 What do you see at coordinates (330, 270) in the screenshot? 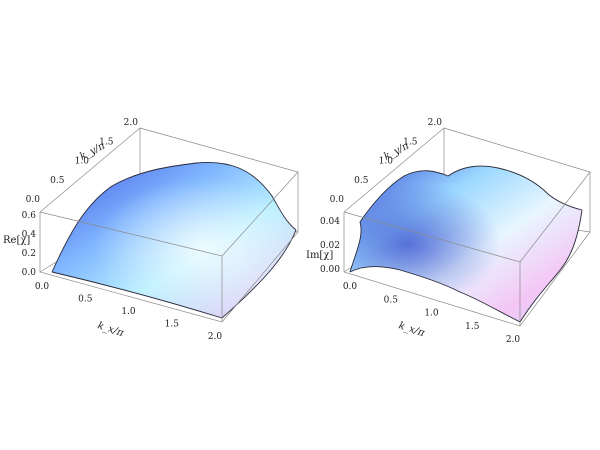
I see `z-tick-label: 0.00` at bounding box center [330, 270].